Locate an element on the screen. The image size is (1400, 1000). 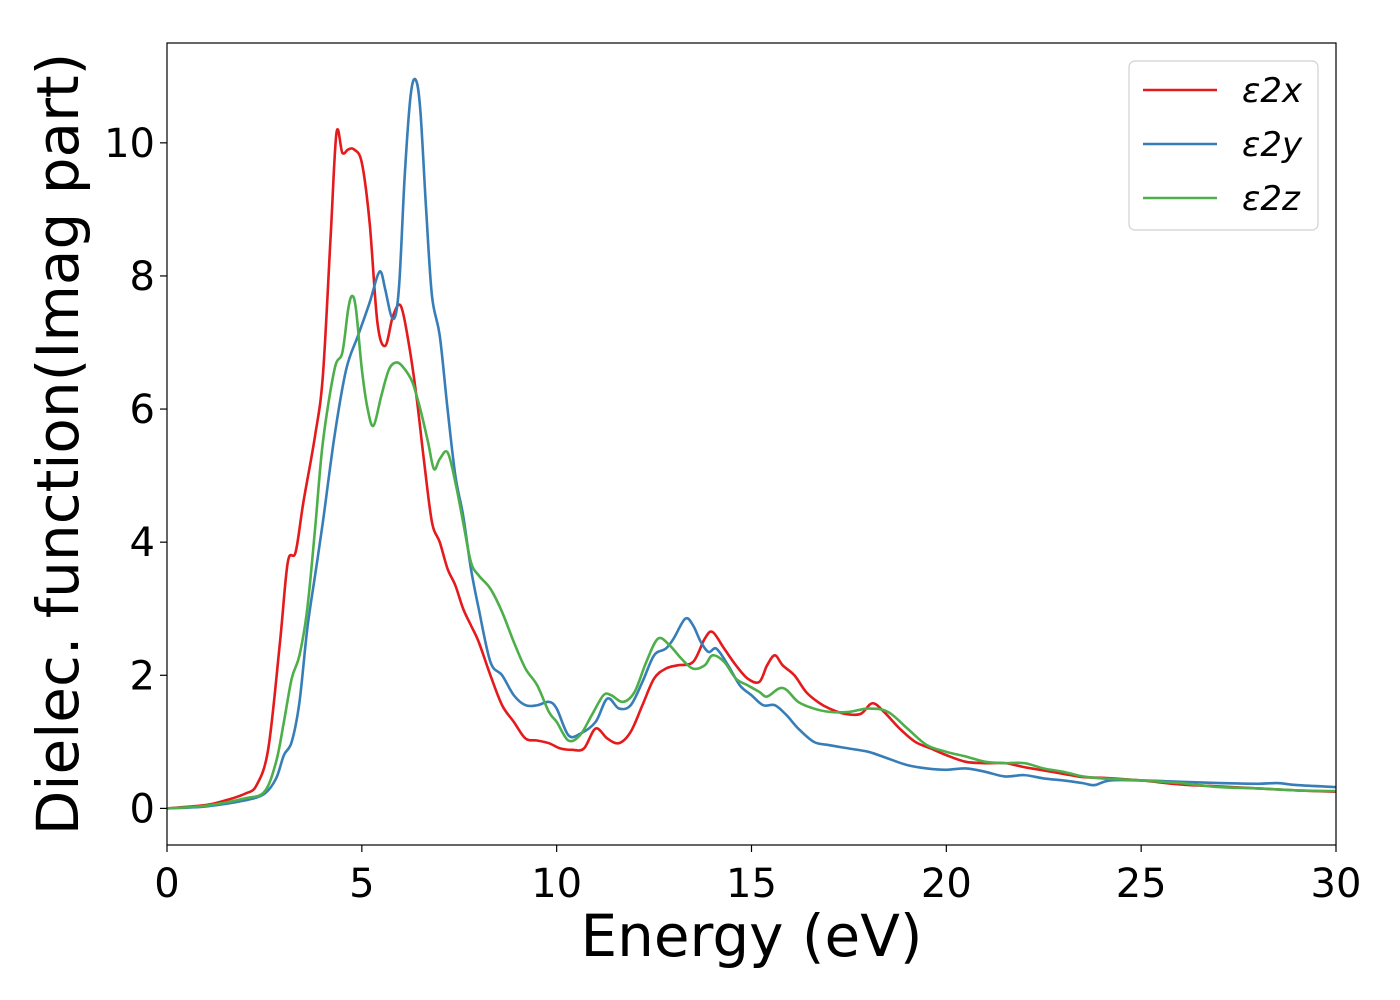
y-tick-label: 6 is located at coordinates (142, 410).